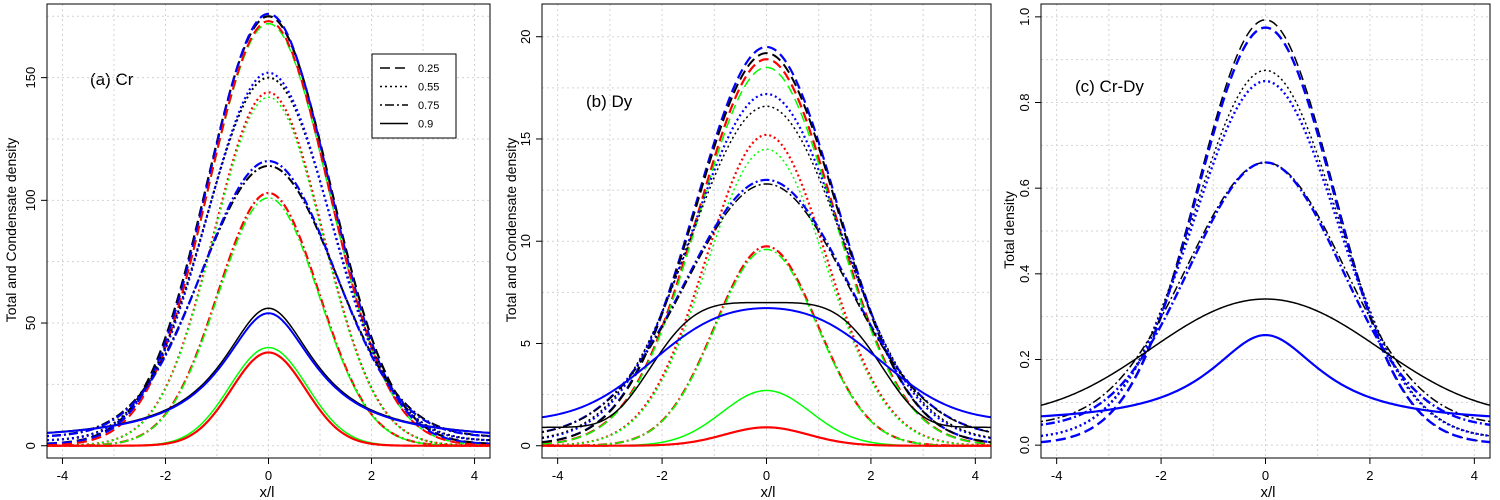  Describe the element at coordinates (1024, 274) in the screenshot. I see `y-tick-label: 0.4` at that location.